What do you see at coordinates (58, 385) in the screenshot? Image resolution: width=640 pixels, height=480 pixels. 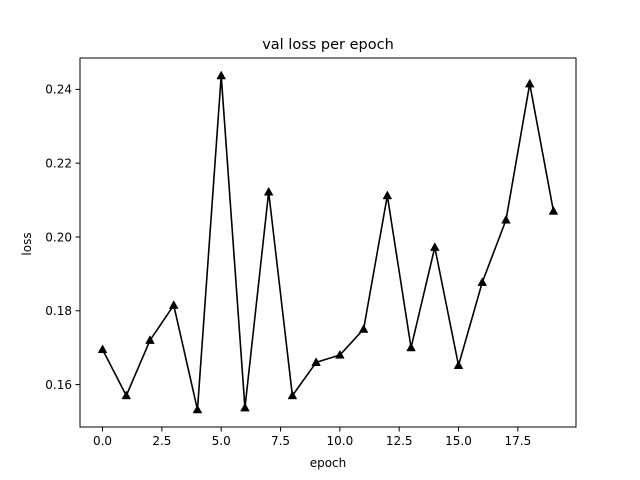 I see `y-tick-label: 0.16` at bounding box center [58, 385].